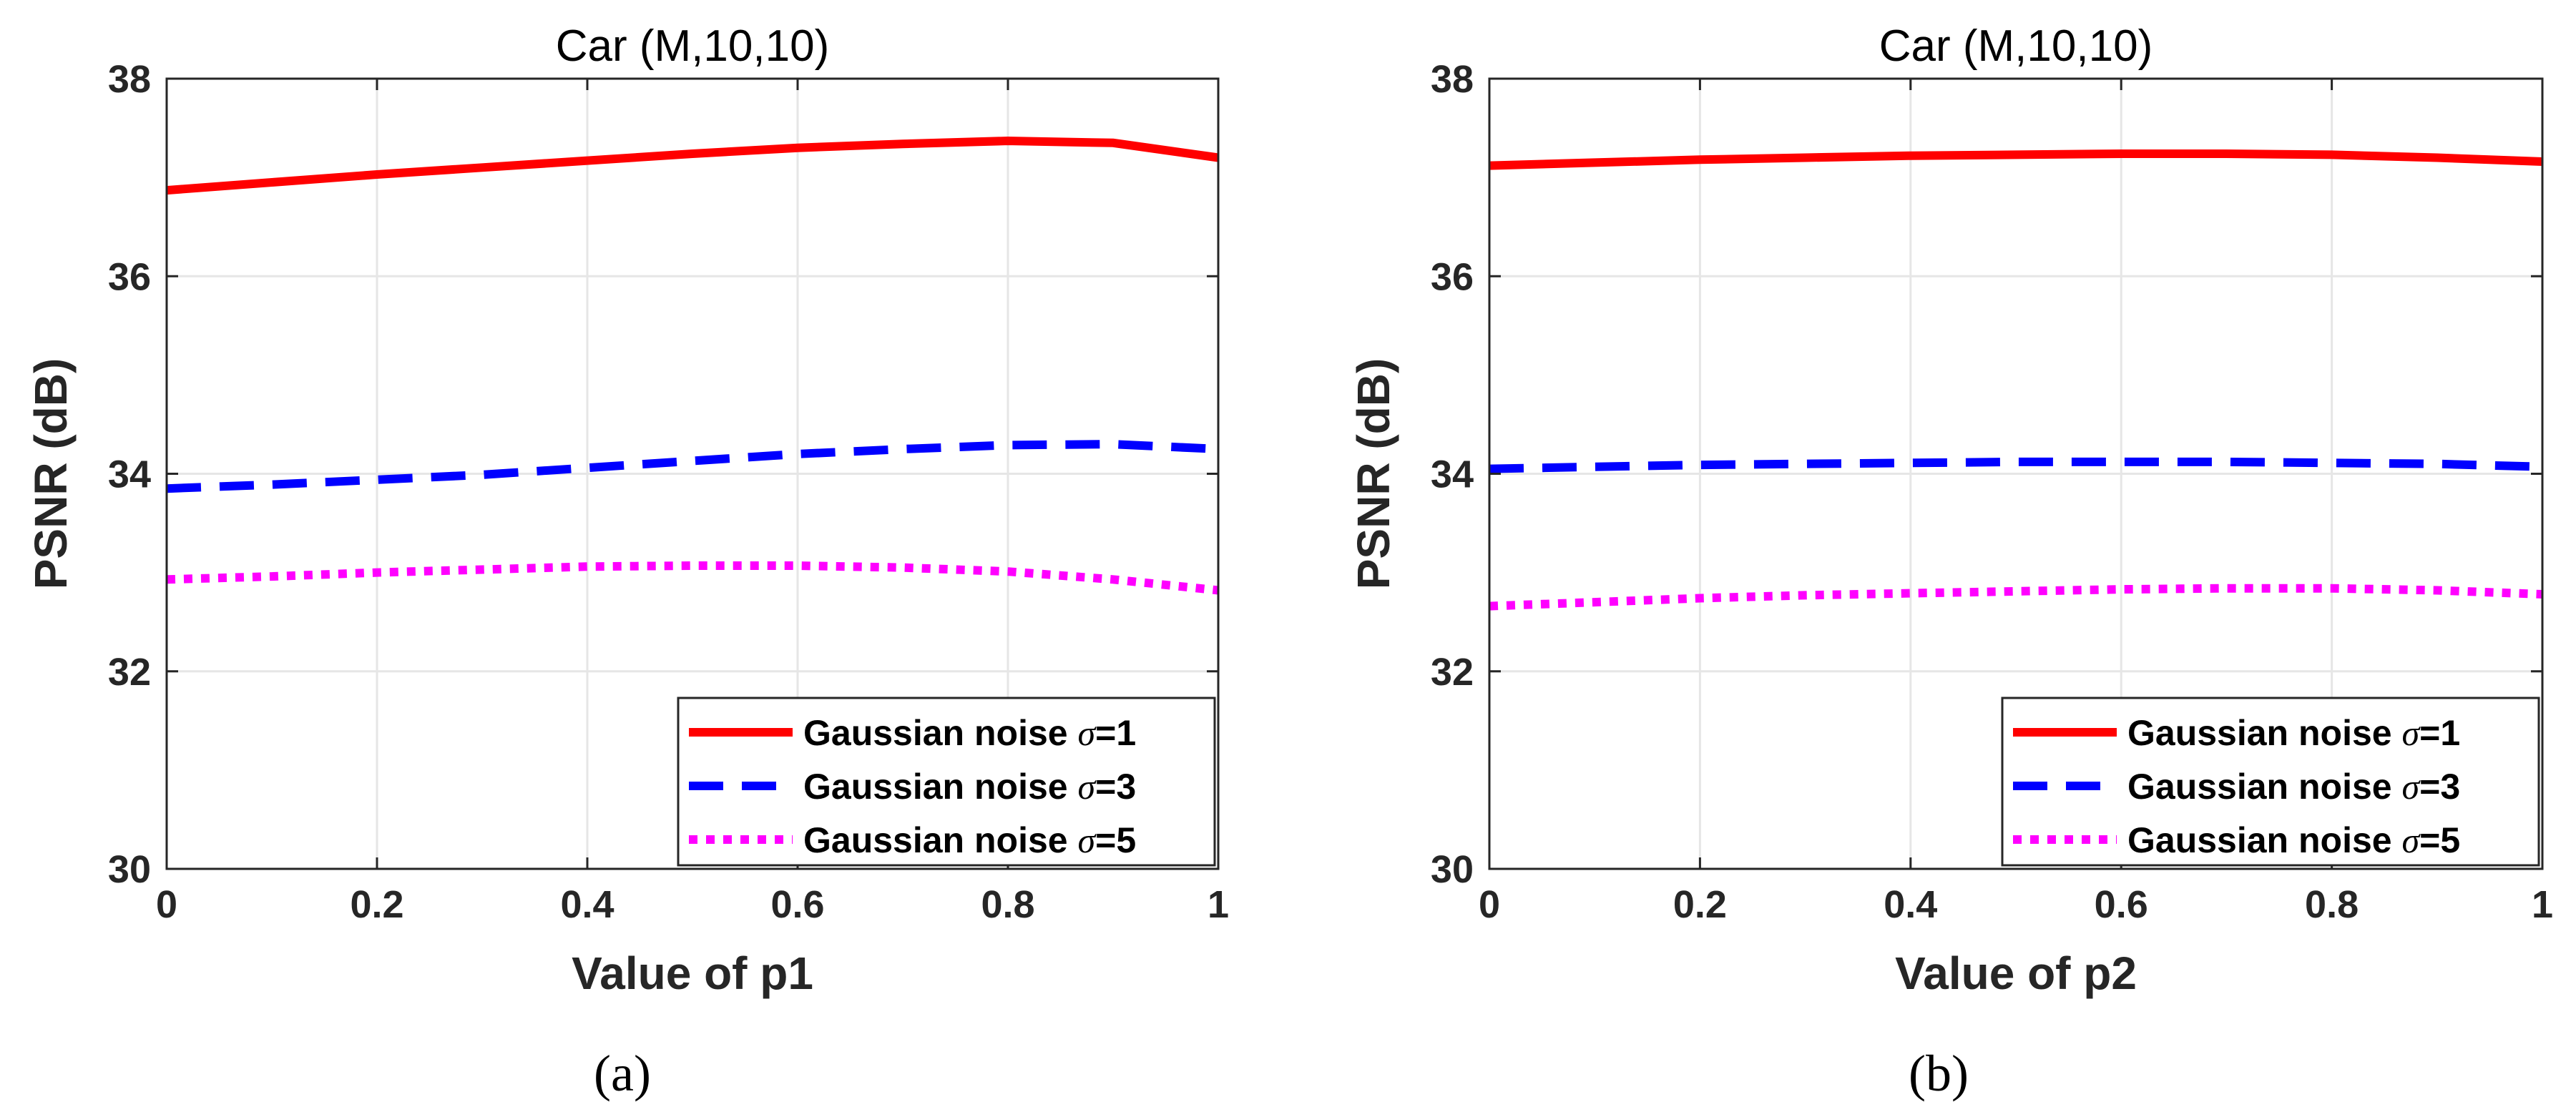  Describe the element at coordinates (1939, 1073) in the screenshot. I see `figure-caption: (b)` at that location.